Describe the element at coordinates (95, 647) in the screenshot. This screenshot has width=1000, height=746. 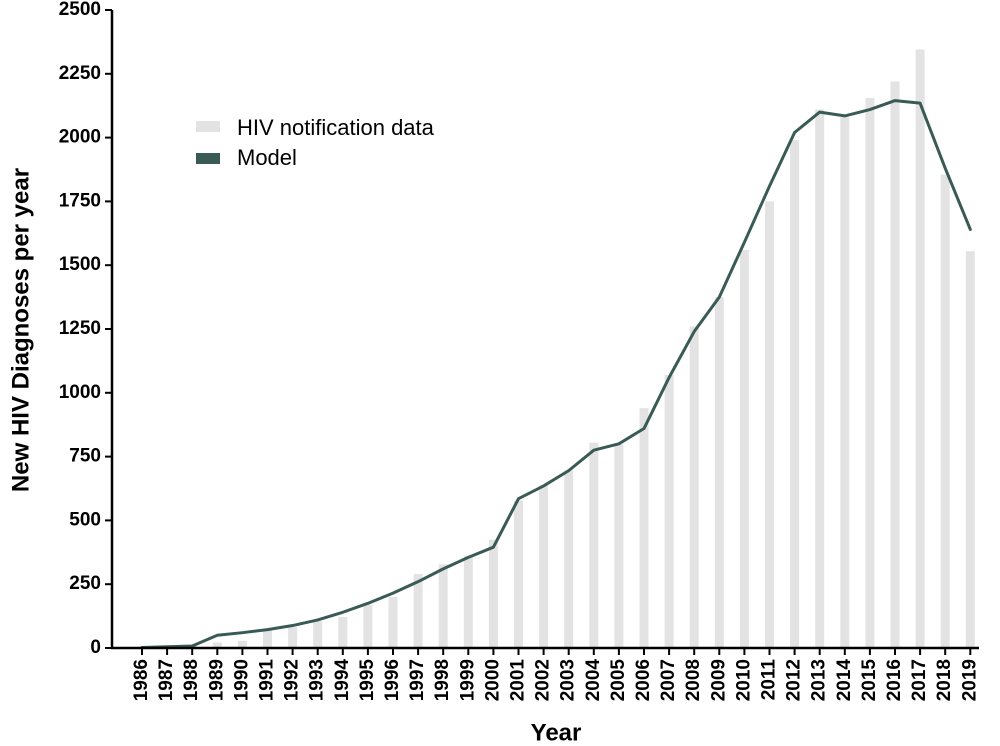
I see `y-tick-label-0: 0` at that location.